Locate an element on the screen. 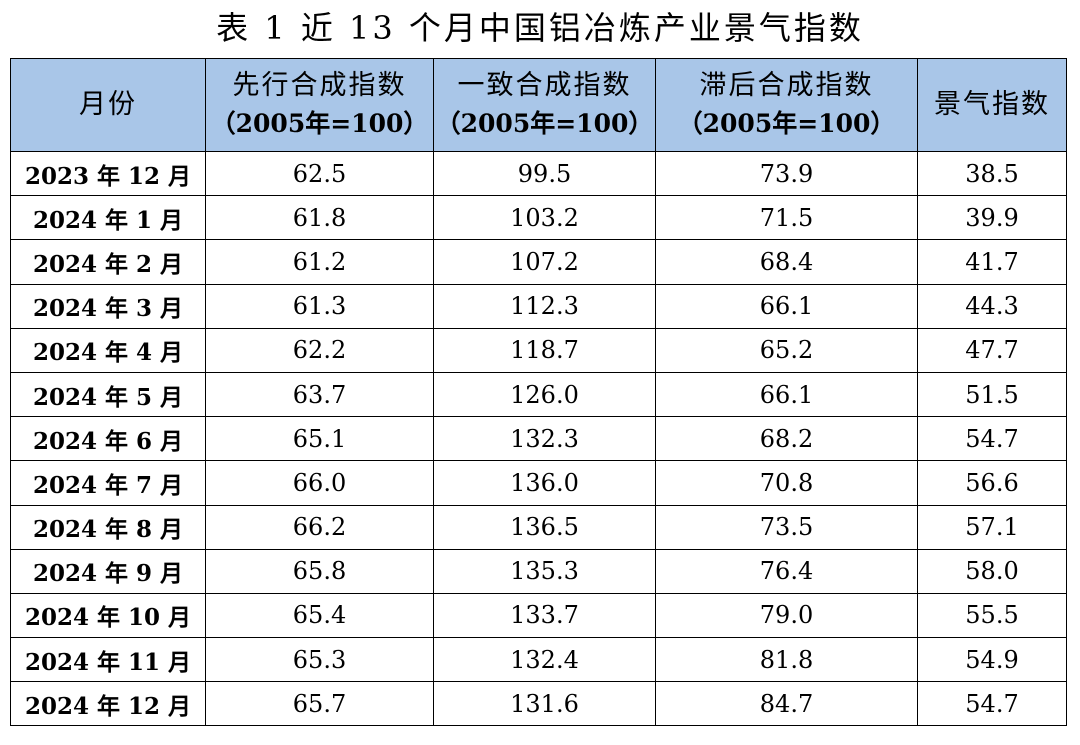 This screenshot has width=1080, height=745. leading-index-cell: 61.3 is located at coordinates (319, 306).